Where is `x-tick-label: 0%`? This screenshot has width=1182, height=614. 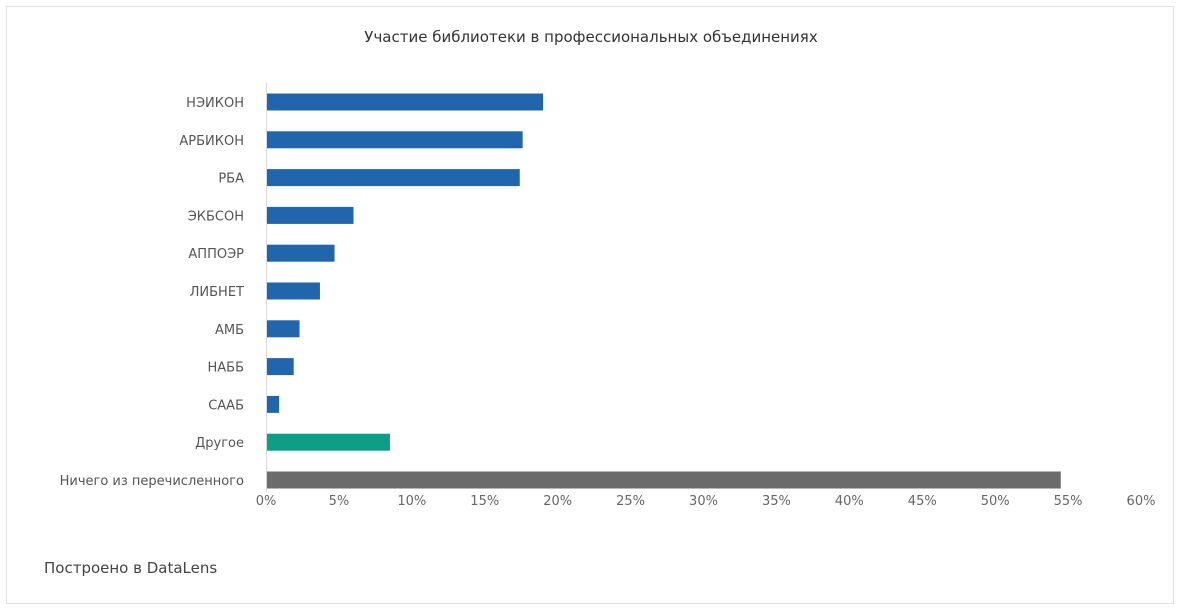 x-tick-label: 0% is located at coordinates (266, 501).